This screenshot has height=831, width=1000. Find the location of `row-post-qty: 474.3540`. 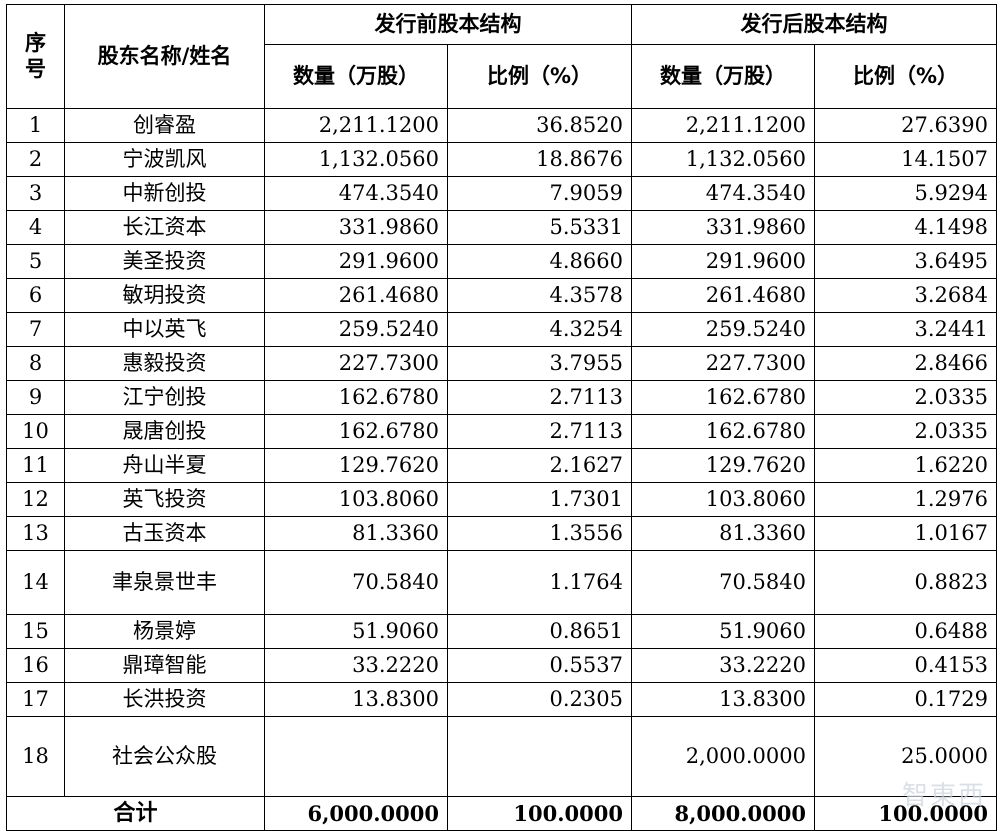

row-post-qty: 474.3540 is located at coordinates (723, 193).